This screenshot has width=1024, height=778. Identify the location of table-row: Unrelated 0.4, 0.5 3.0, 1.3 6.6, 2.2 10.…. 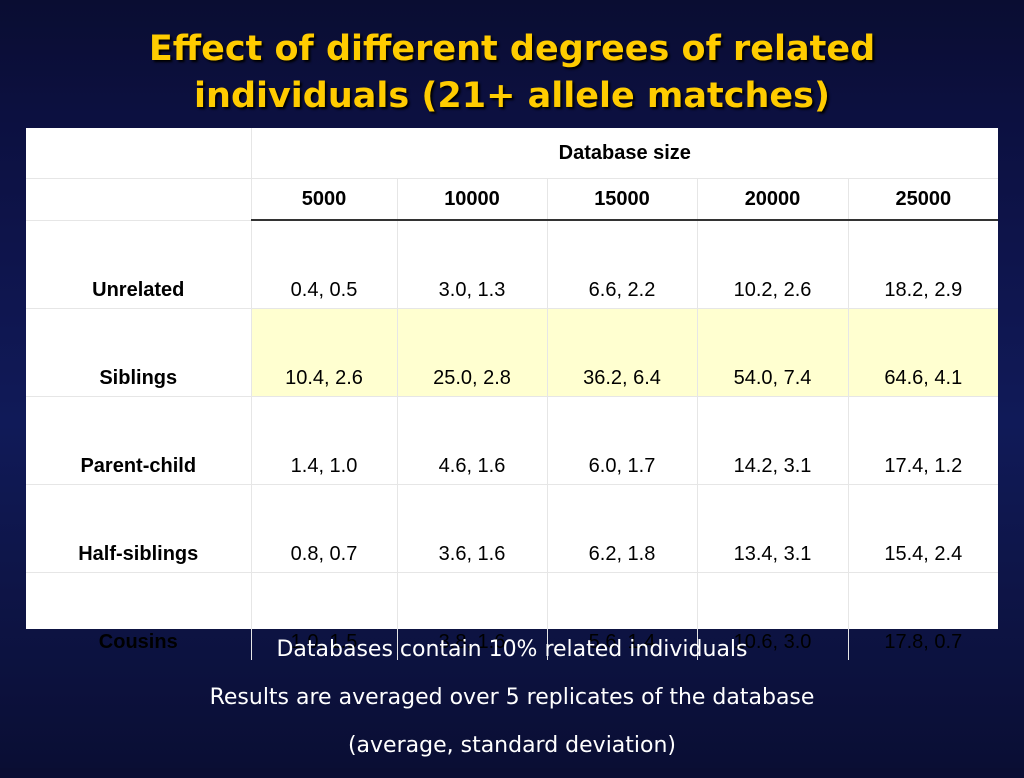
(512, 264).